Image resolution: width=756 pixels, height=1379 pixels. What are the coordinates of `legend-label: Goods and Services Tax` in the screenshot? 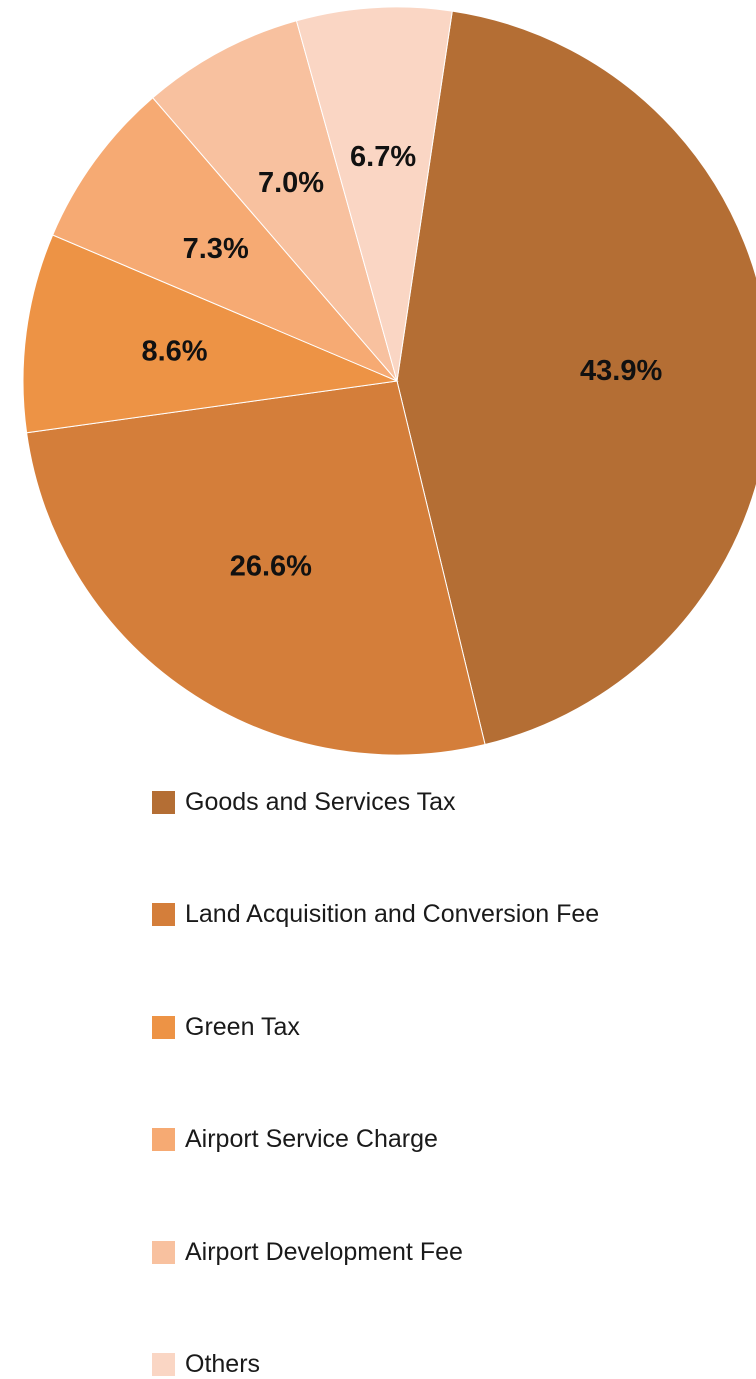 It's located at (320, 801).